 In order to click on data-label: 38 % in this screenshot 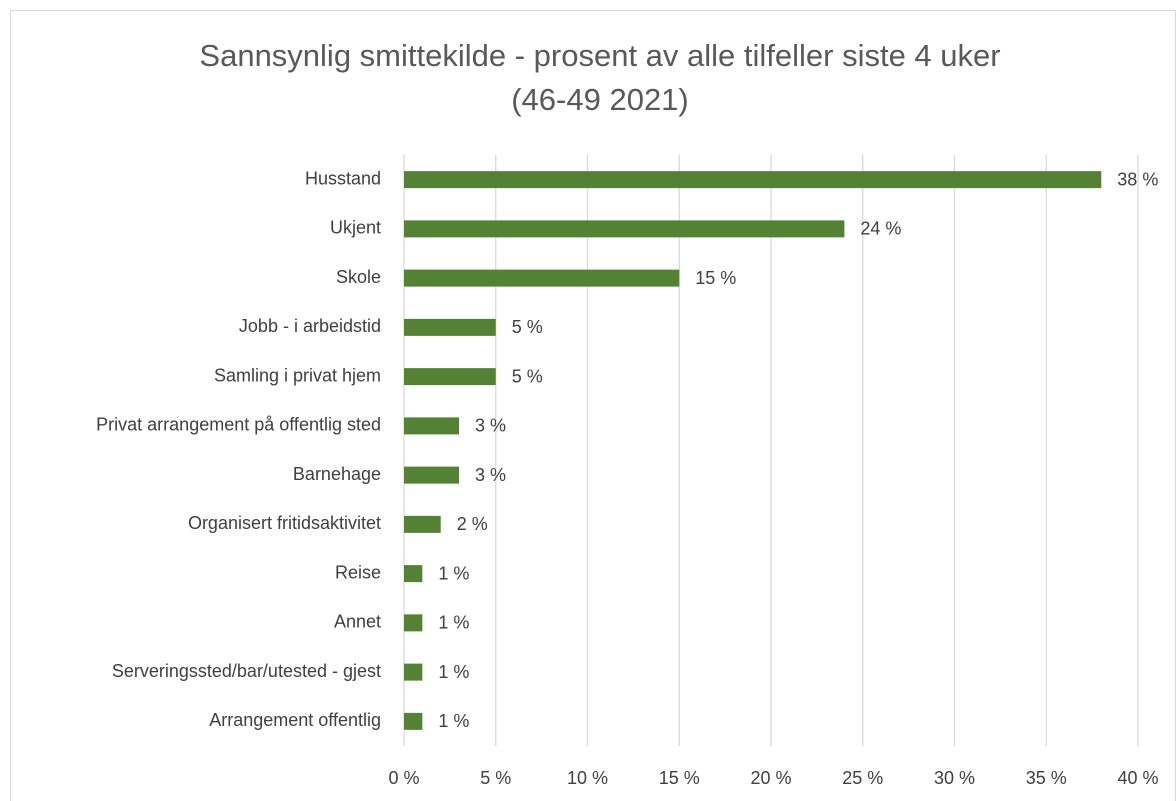, I will do `click(1137, 179)`.